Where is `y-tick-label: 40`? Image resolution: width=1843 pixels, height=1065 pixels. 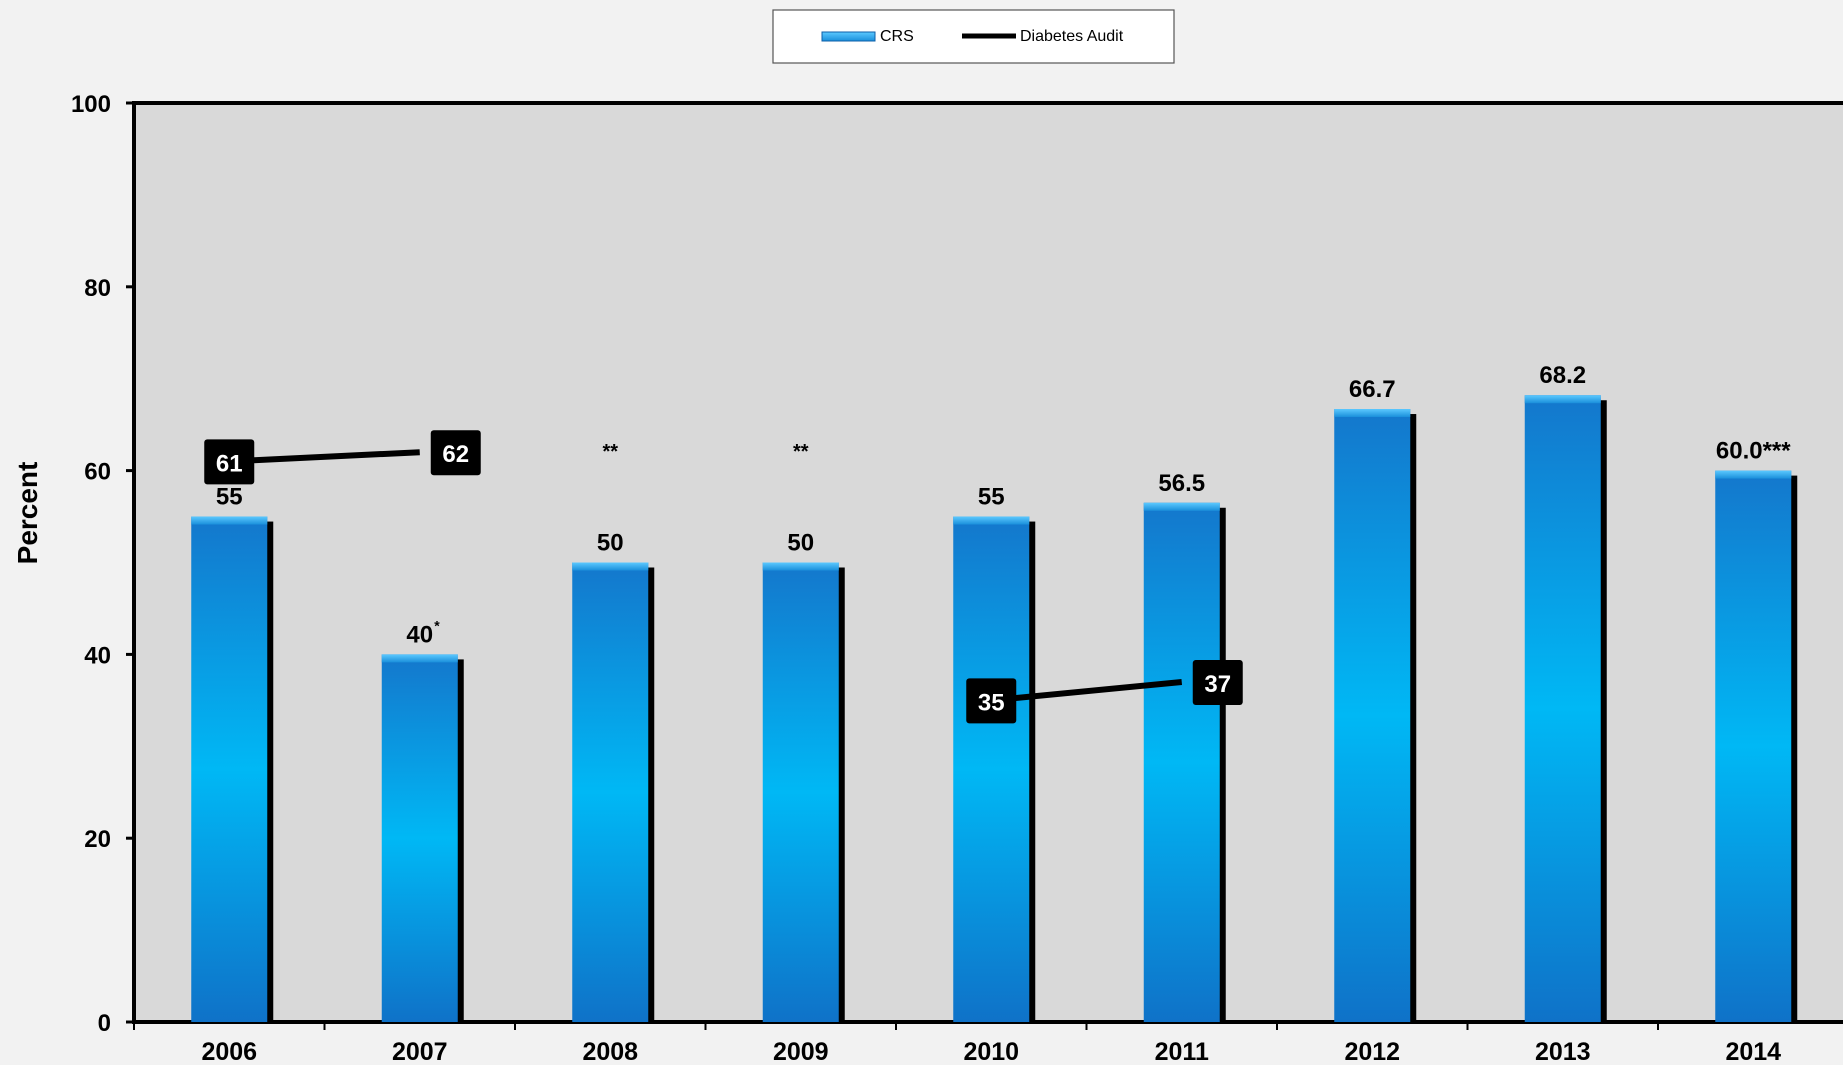 y-tick-label: 40 is located at coordinates (97, 655).